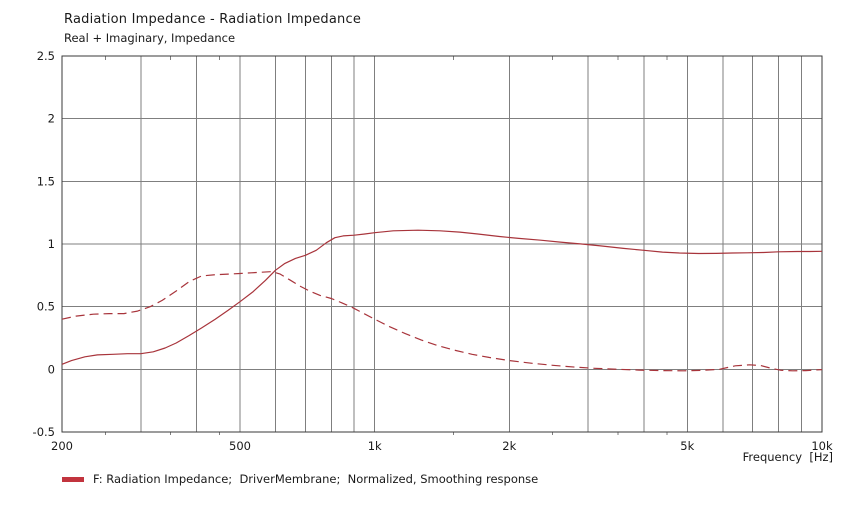 The width and height of the screenshot is (844, 510). What do you see at coordinates (62, 446) in the screenshot?
I see `x-tick-label: 200` at bounding box center [62, 446].